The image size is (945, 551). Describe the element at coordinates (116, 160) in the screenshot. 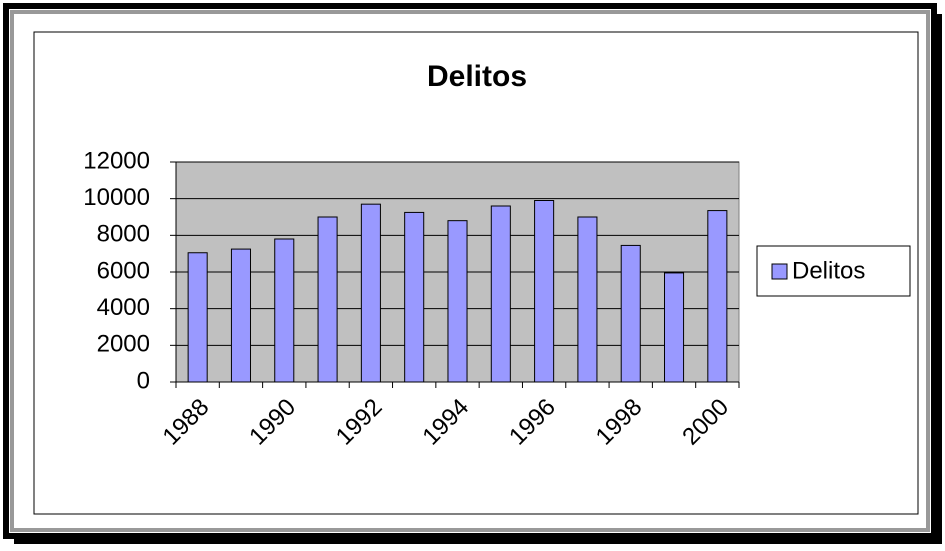

I see `y-tick-label: 12000` at that location.